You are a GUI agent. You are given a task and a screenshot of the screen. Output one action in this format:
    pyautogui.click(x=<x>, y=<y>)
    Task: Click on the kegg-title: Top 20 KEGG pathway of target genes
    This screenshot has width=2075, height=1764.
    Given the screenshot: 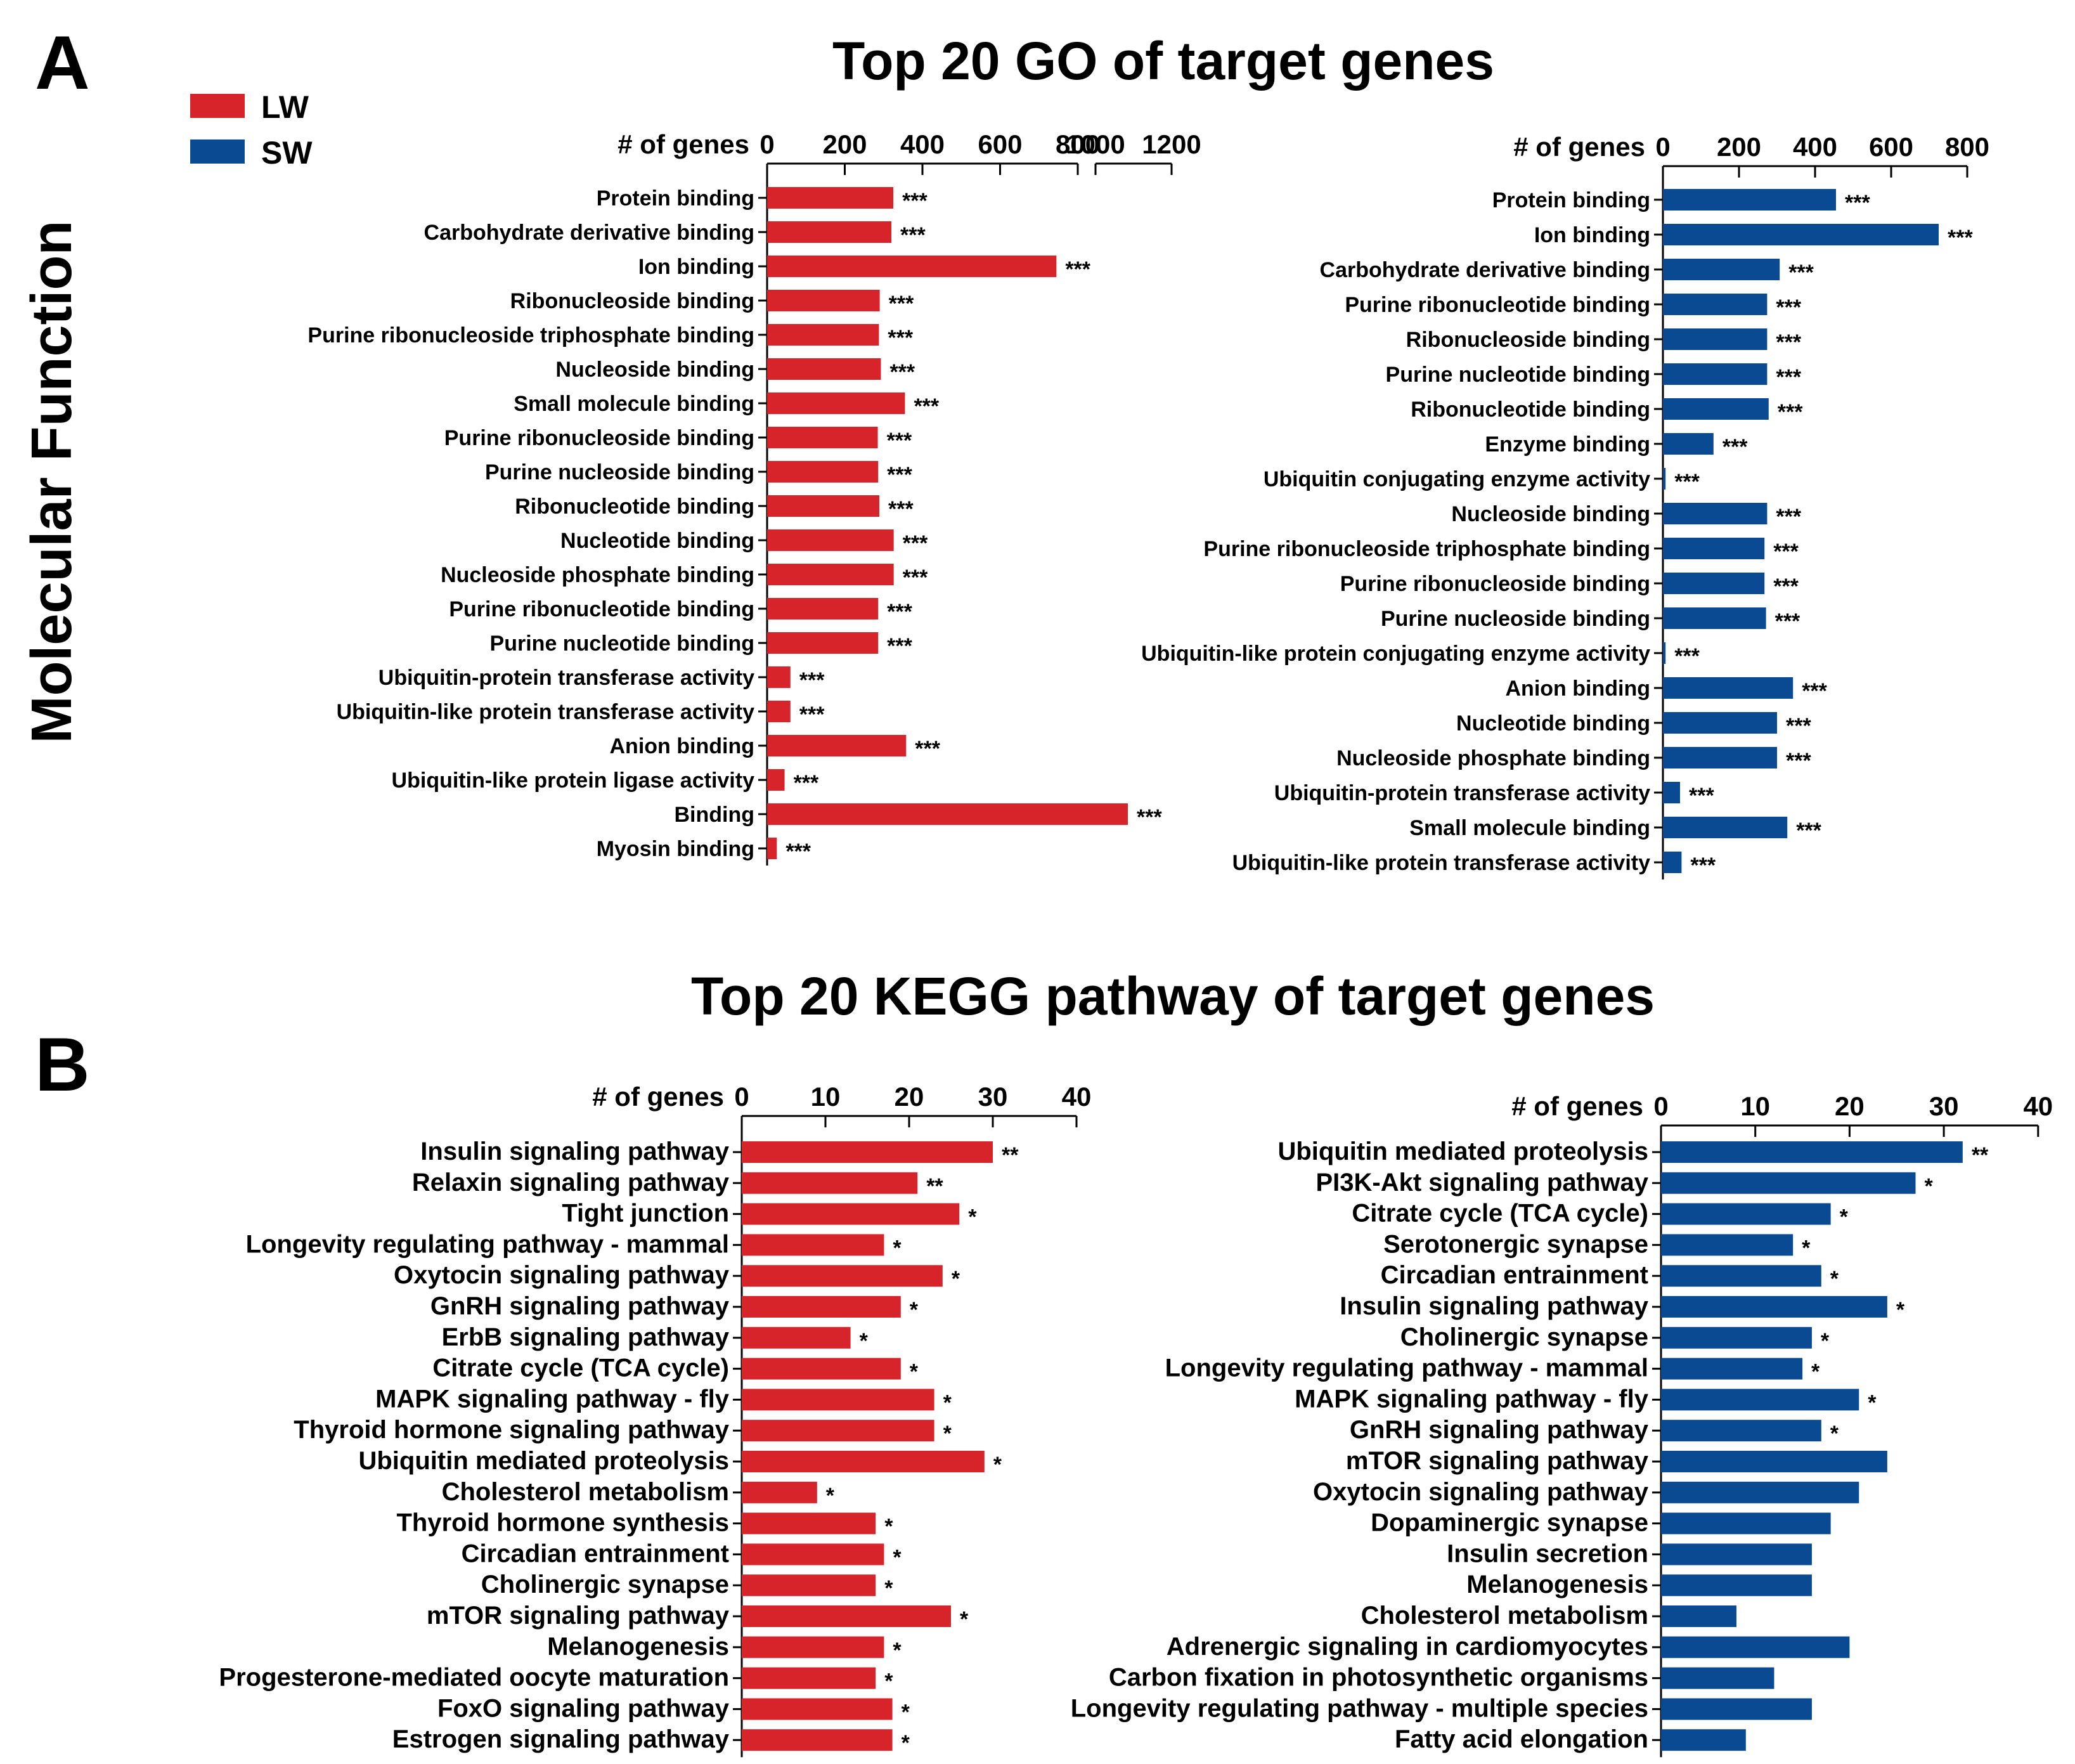 What is the action you would take?
    pyautogui.click(x=1173, y=996)
    